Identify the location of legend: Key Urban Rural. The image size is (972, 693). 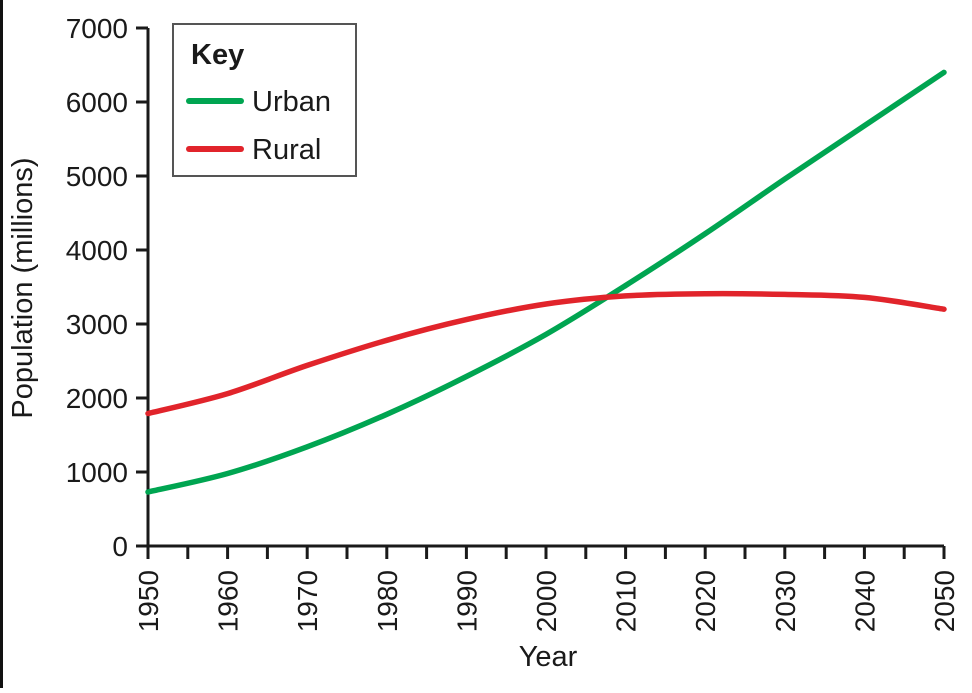
(264, 100).